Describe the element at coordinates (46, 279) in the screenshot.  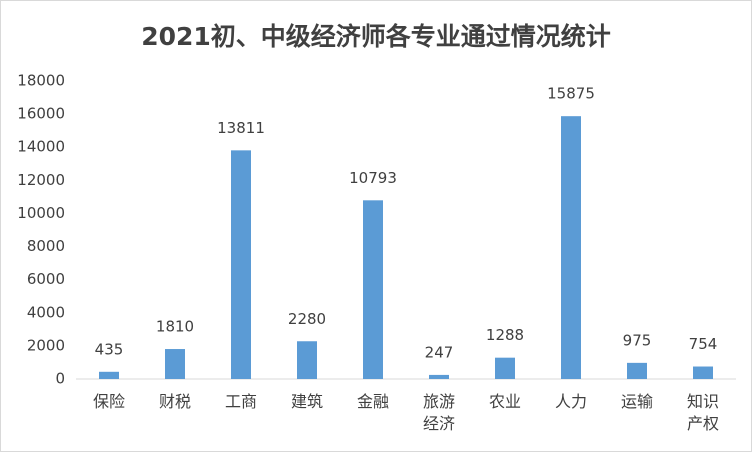
I see `y-tick-label: 6000` at that location.